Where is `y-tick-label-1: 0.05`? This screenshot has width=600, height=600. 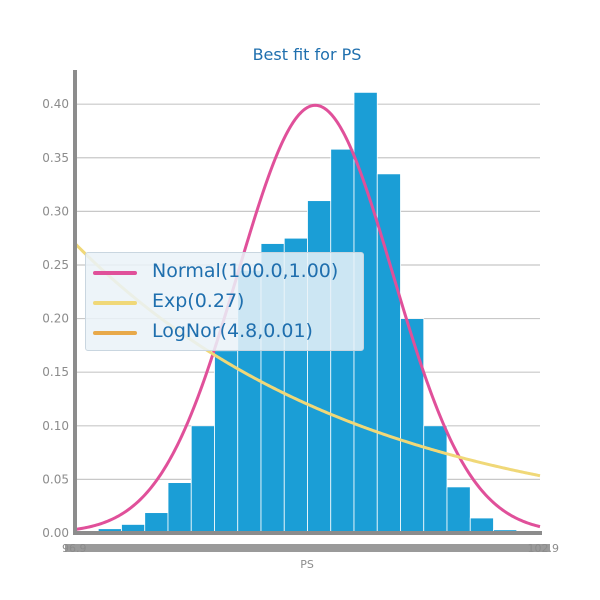 y-tick-label-1: 0.05 is located at coordinates (55, 479).